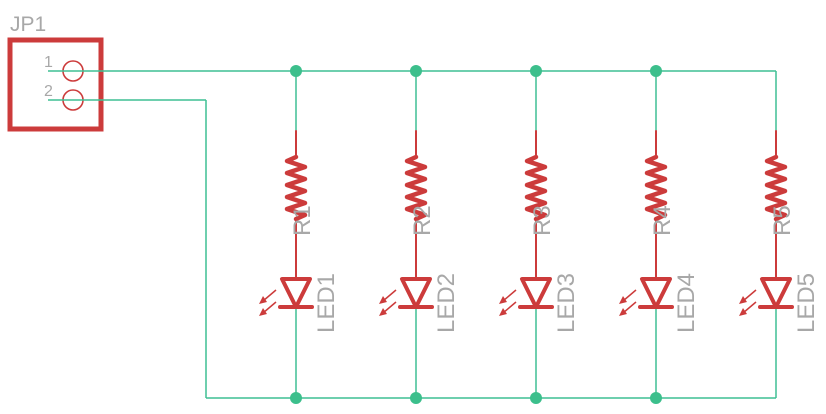 This screenshot has width=826, height=414. I want to click on resistor-r3, so click(536, 188).